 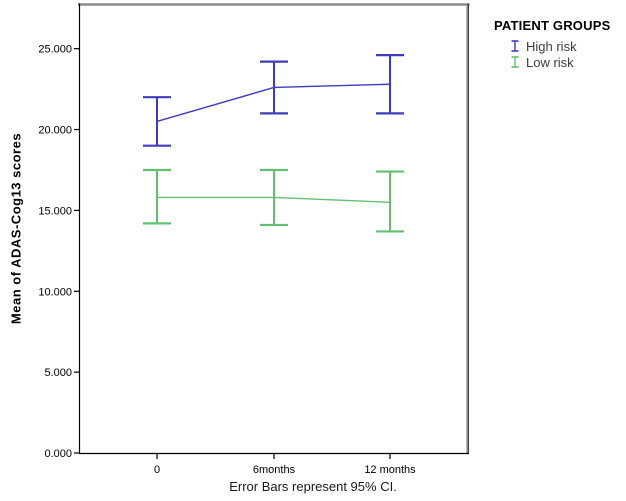 What do you see at coordinates (55, 131) in the screenshot?
I see `svg-text: 20.000` at bounding box center [55, 131].